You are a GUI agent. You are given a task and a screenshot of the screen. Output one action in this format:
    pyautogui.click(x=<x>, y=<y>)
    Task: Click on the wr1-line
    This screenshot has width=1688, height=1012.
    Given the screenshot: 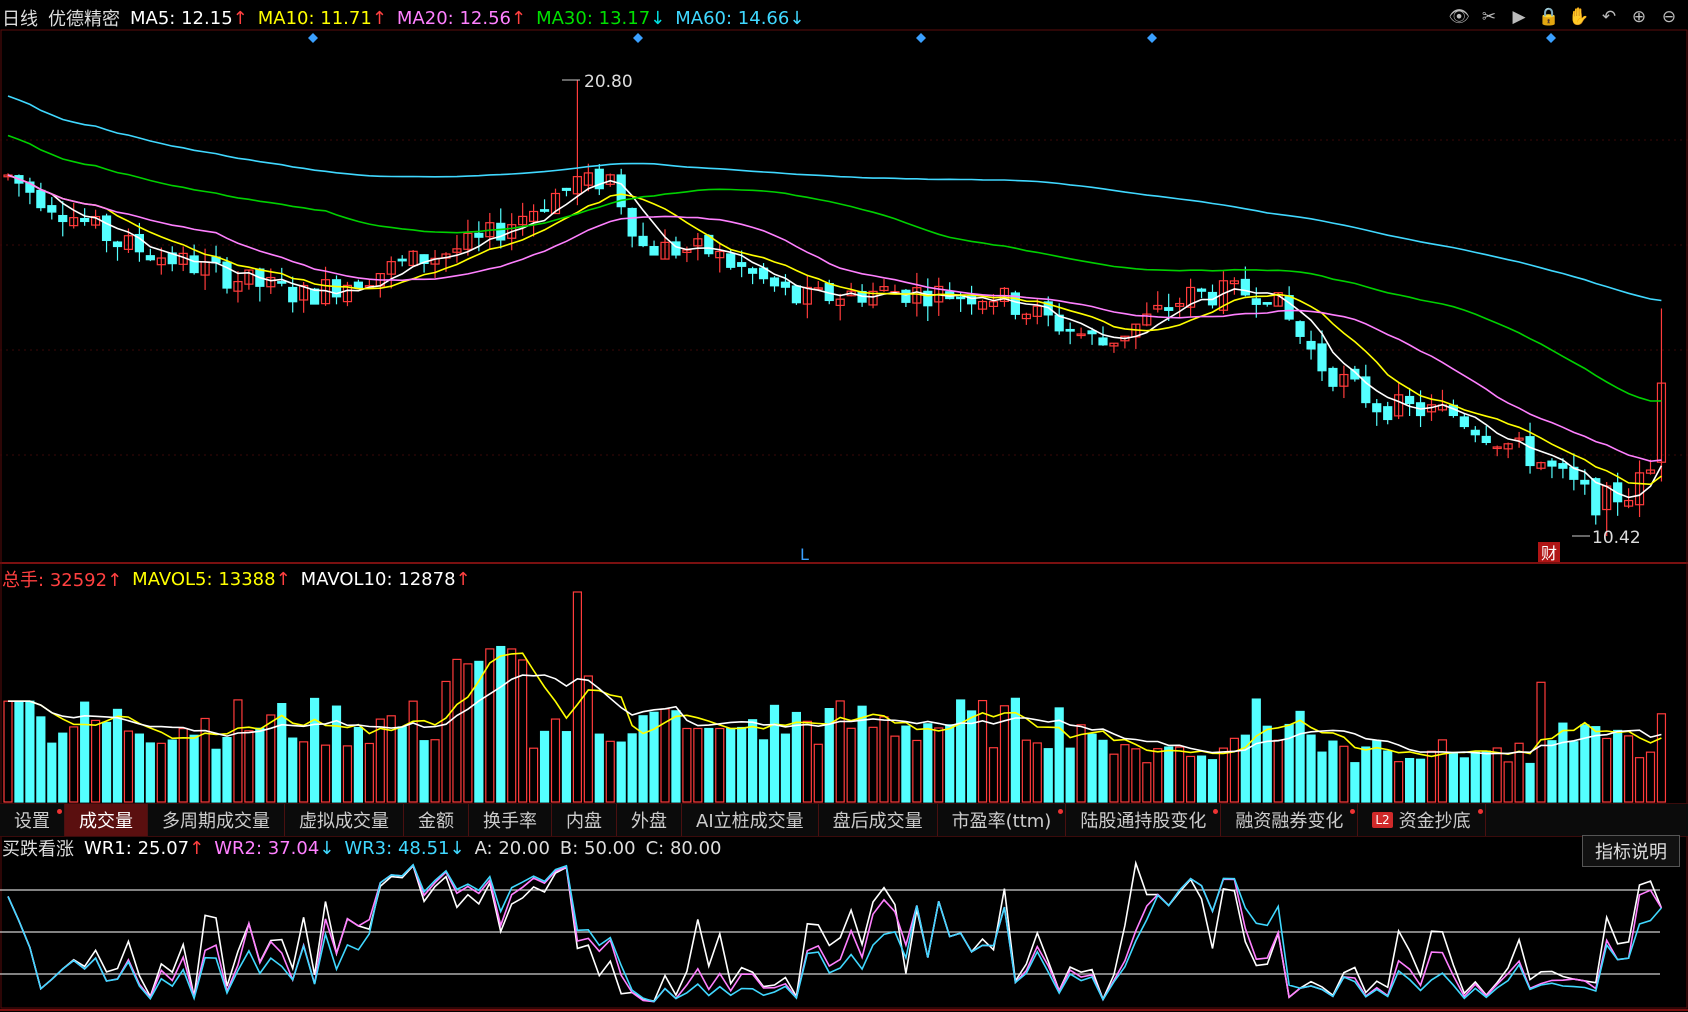 What is the action you would take?
    pyautogui.click(x=835, y=931)
    